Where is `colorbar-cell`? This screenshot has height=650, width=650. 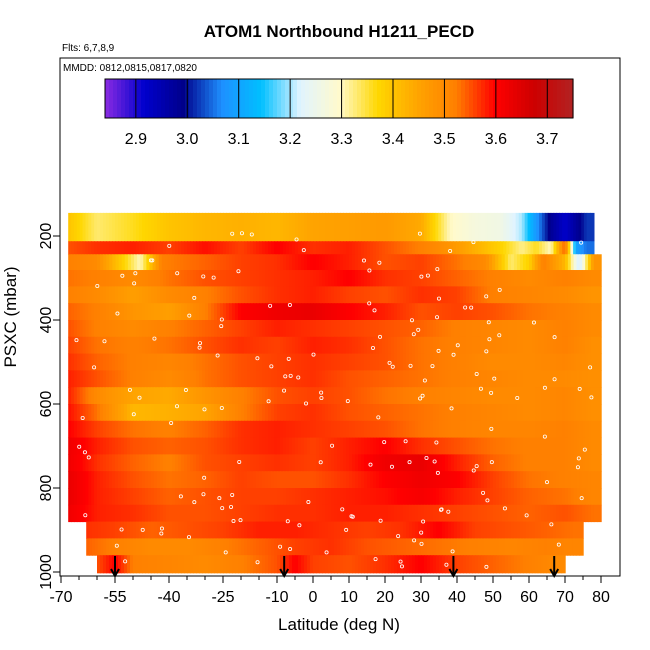
colorbar-cell is located at coordinates (403, 98).